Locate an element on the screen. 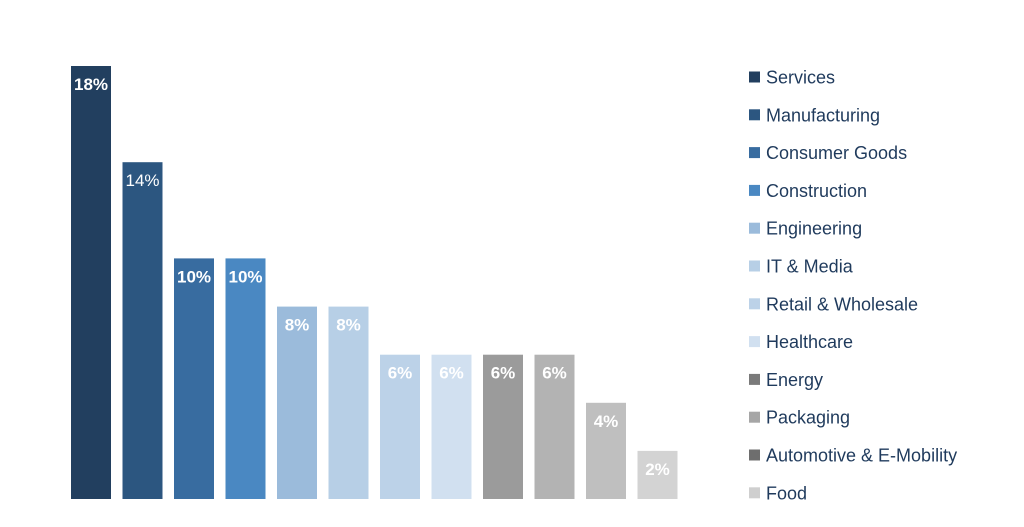 The height and width of the screenshot is (527, 1024). value-label-engineering: 8% is located at coordinates (297, 325).